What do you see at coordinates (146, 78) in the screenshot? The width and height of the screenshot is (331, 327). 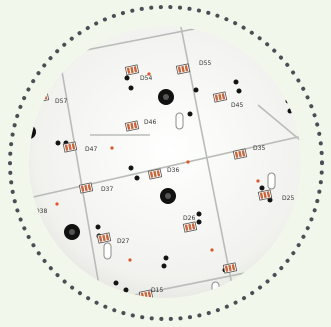 I see `label-d54: D54` at bounding box center [146, 78].